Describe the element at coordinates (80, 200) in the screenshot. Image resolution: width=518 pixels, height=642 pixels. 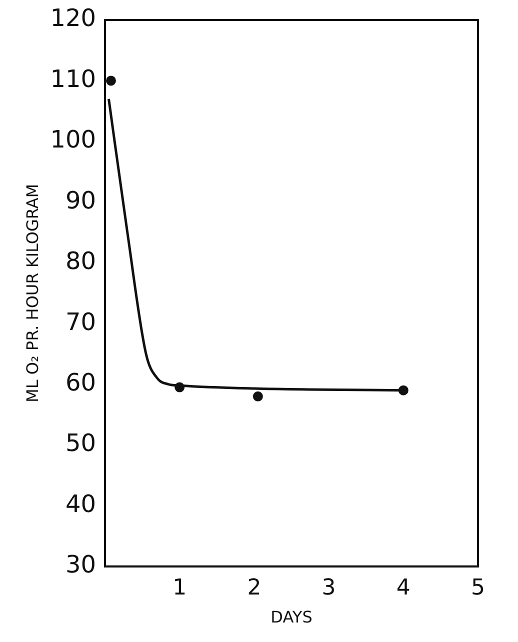
I see `y-tick-label: 90` at that location.